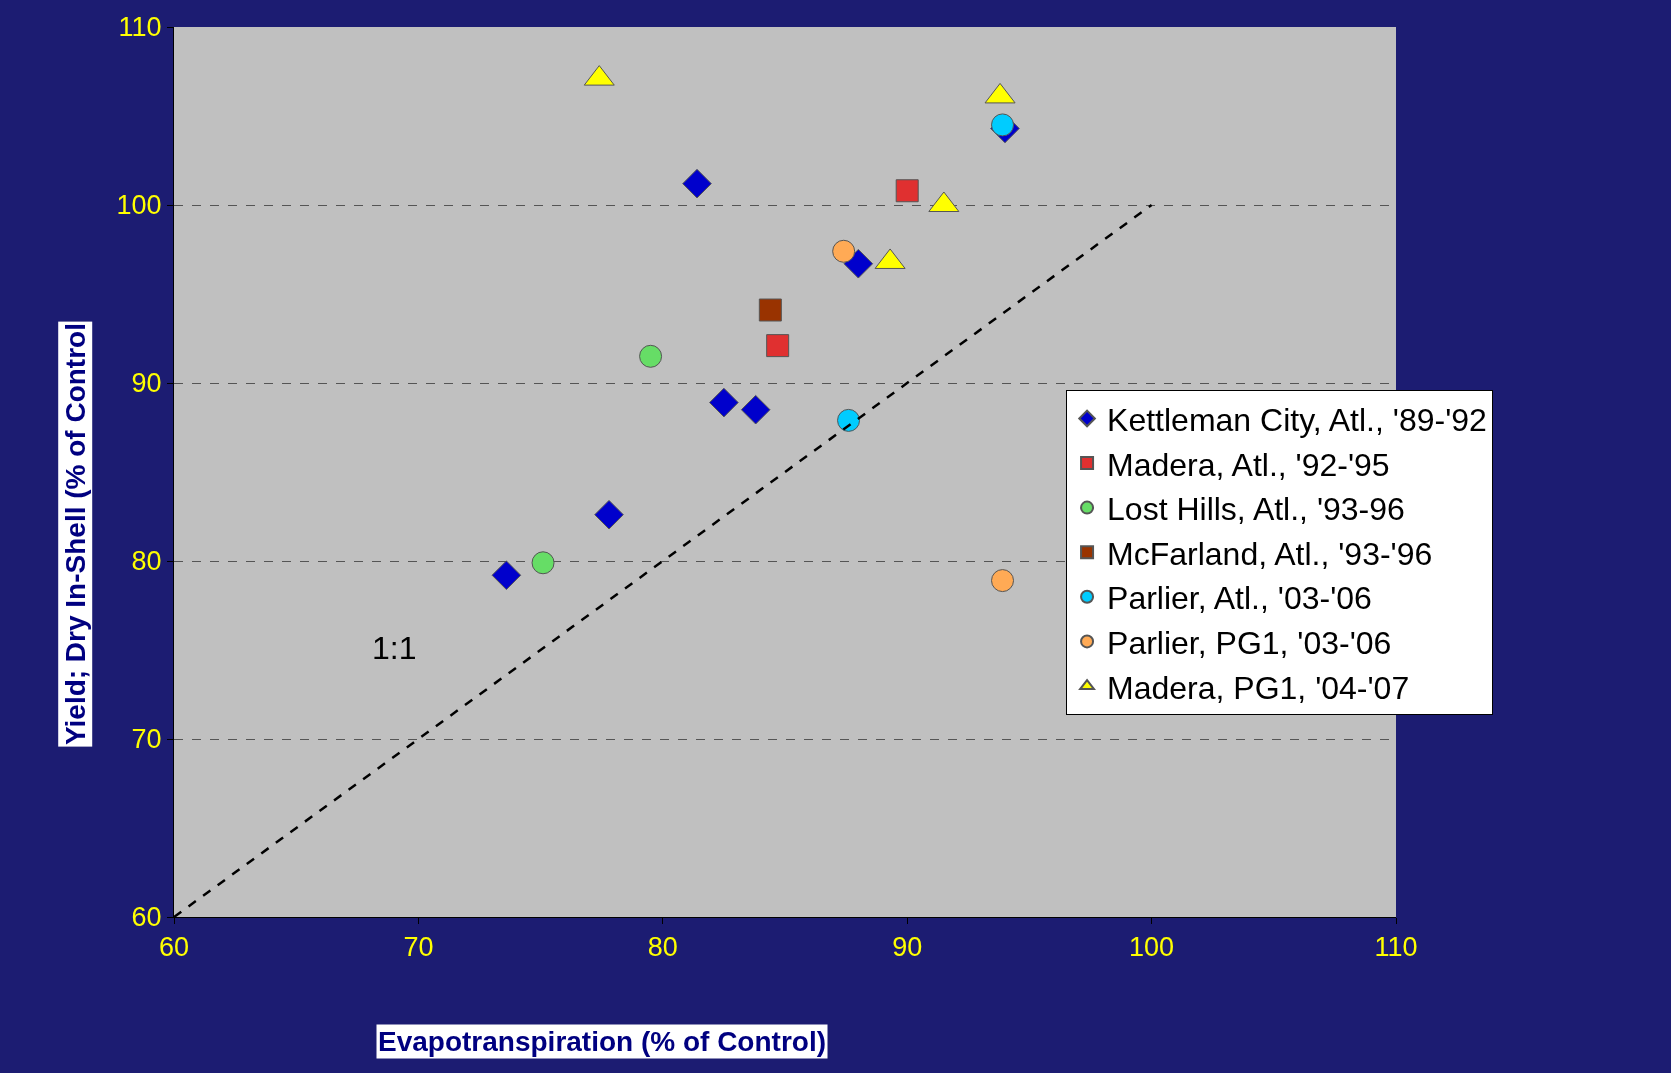 The image size is (1671, 1073). I want to click on legend-label: Parlier, PG1, '03-'06, so click(1249, 642).